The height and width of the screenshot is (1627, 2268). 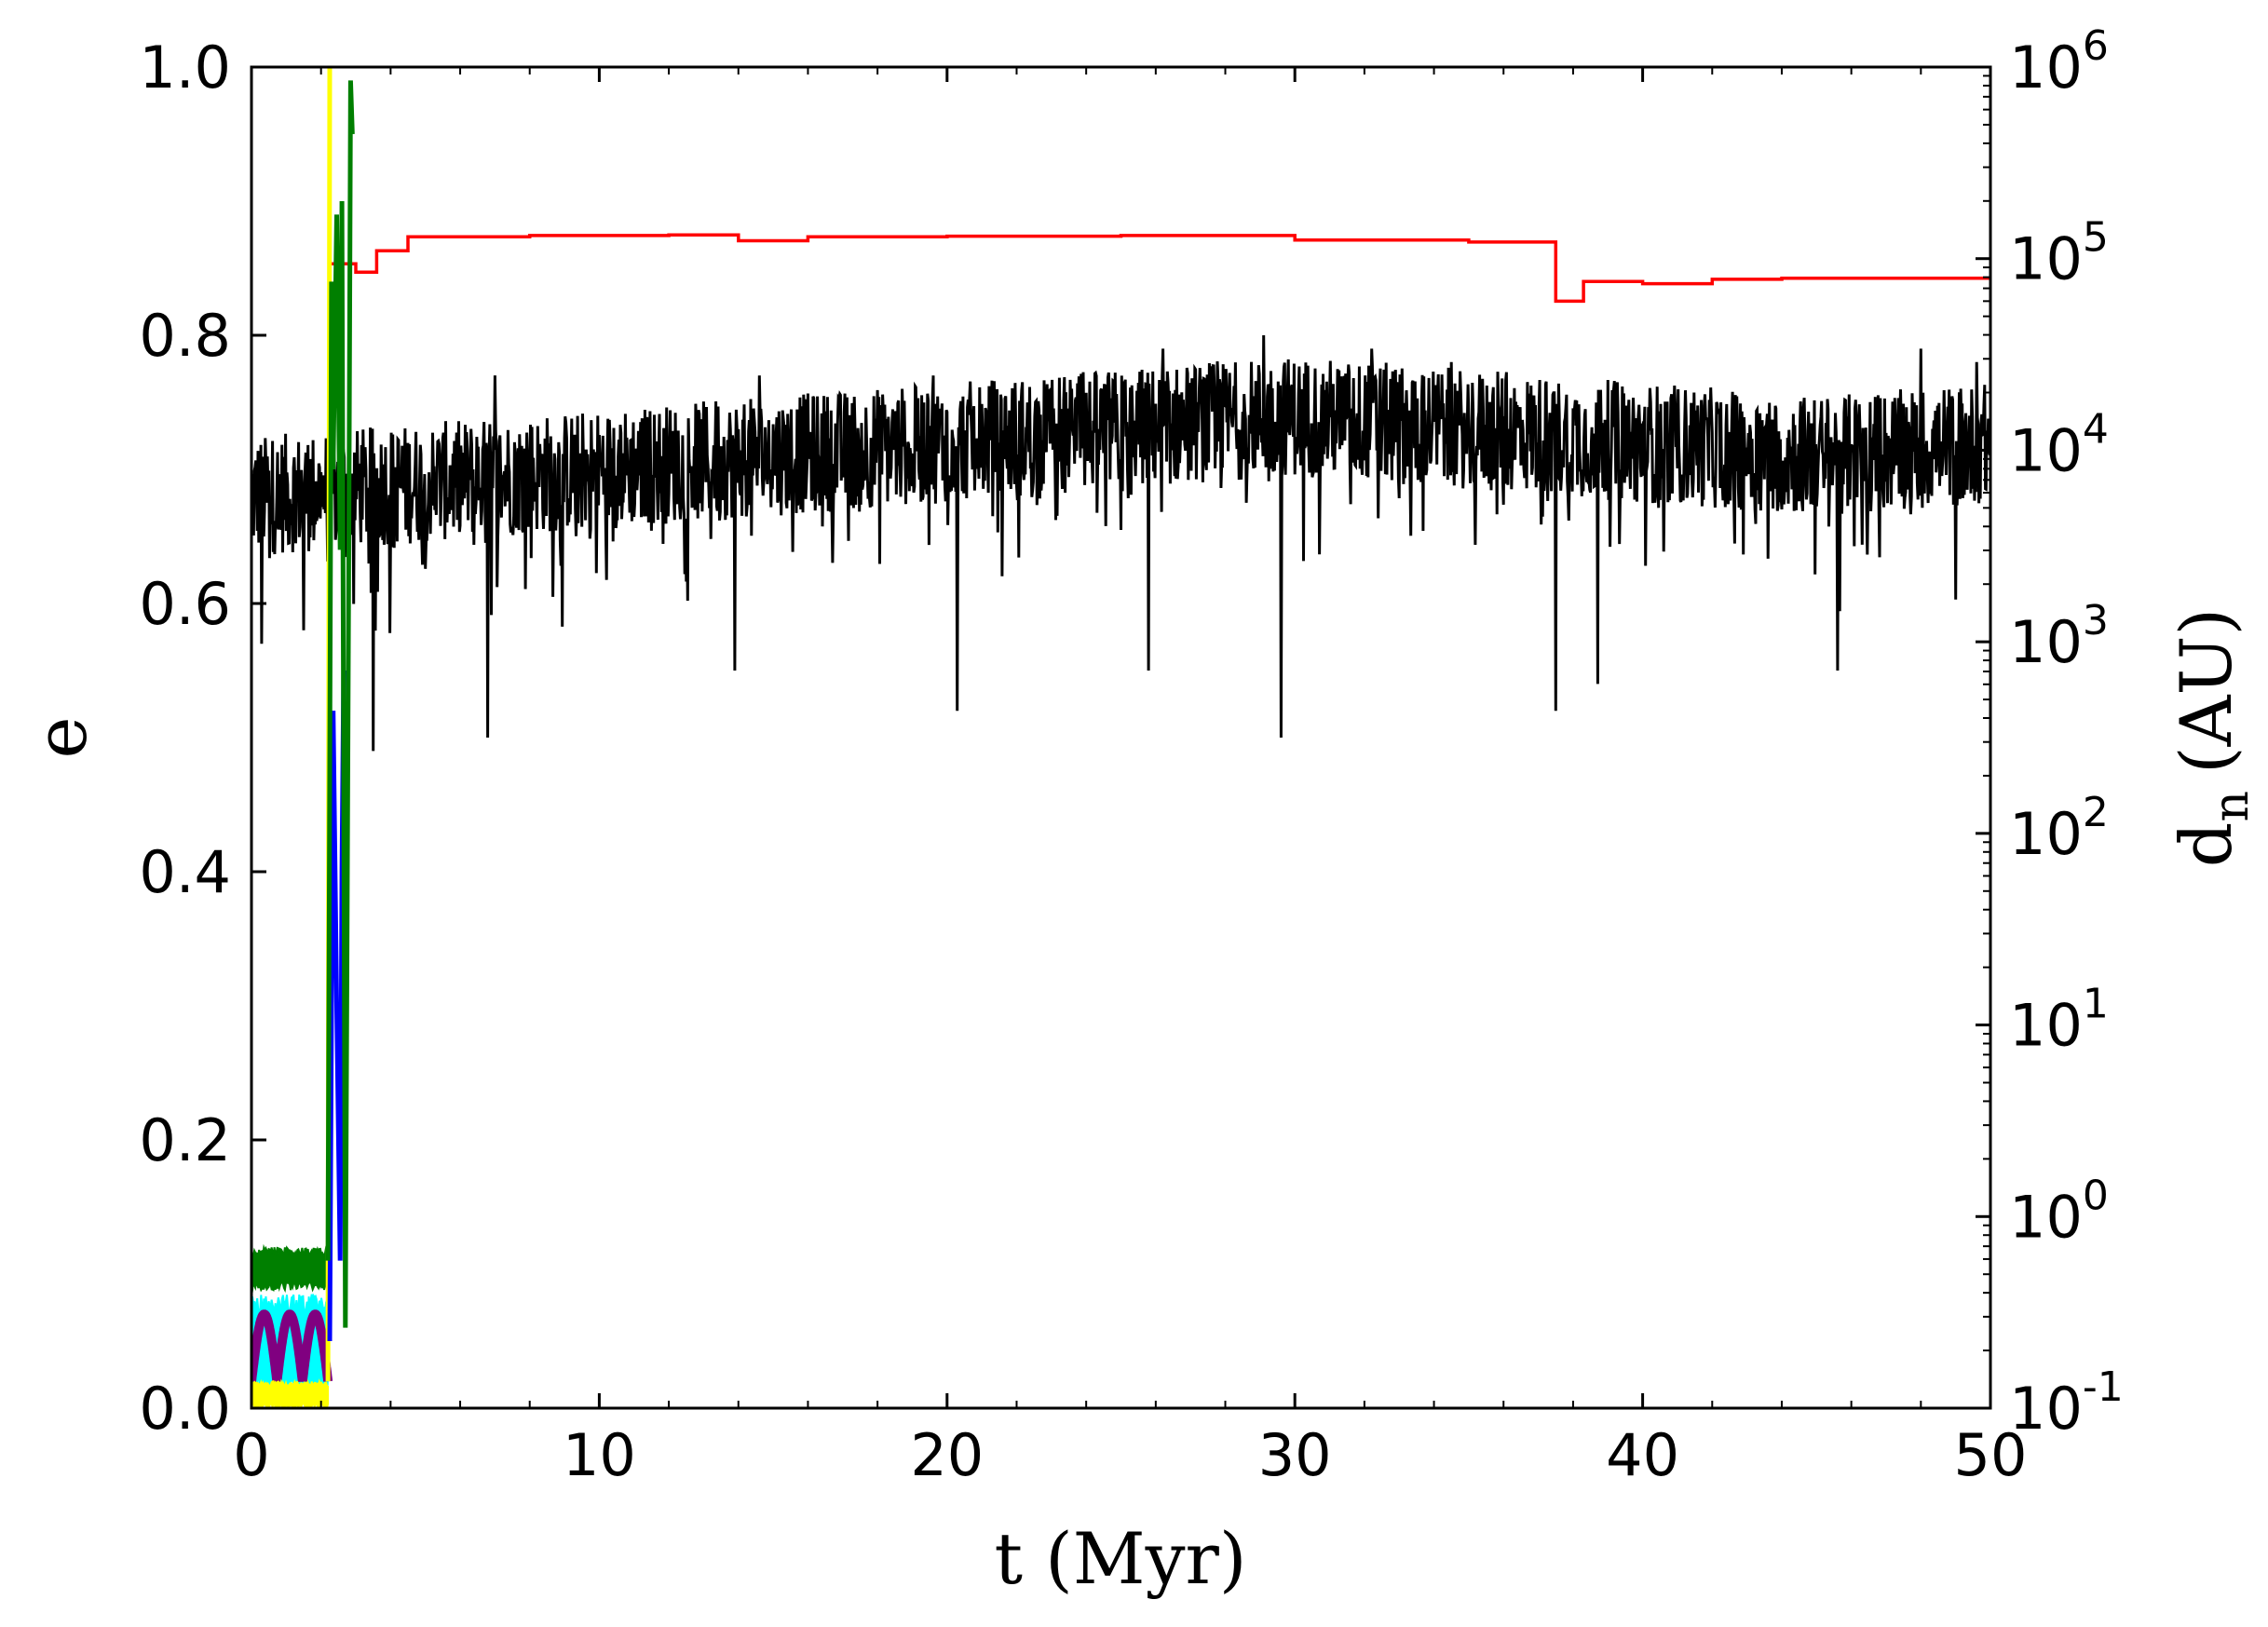 I want to click on x-tick-label: 40, so click(x=1642, y=1455).